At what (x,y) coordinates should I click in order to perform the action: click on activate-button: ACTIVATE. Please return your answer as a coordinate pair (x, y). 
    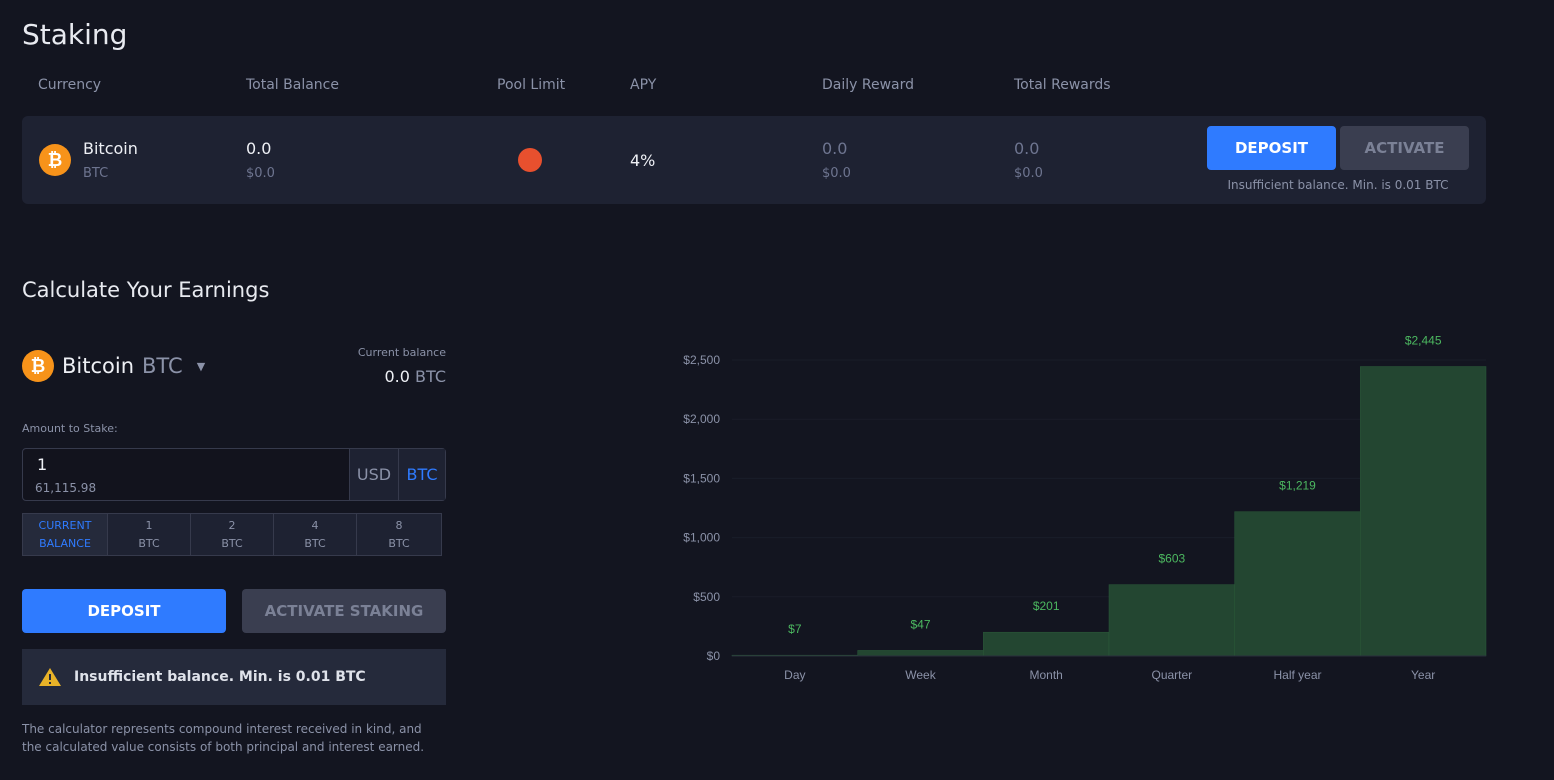
    Looking at the image, I should click on (1404, 148).